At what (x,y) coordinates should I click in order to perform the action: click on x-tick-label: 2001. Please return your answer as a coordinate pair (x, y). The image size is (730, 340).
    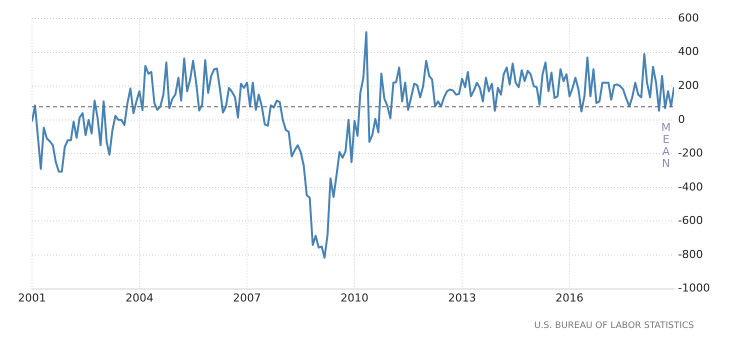
    Looking at the image, I should click on (32, 297).